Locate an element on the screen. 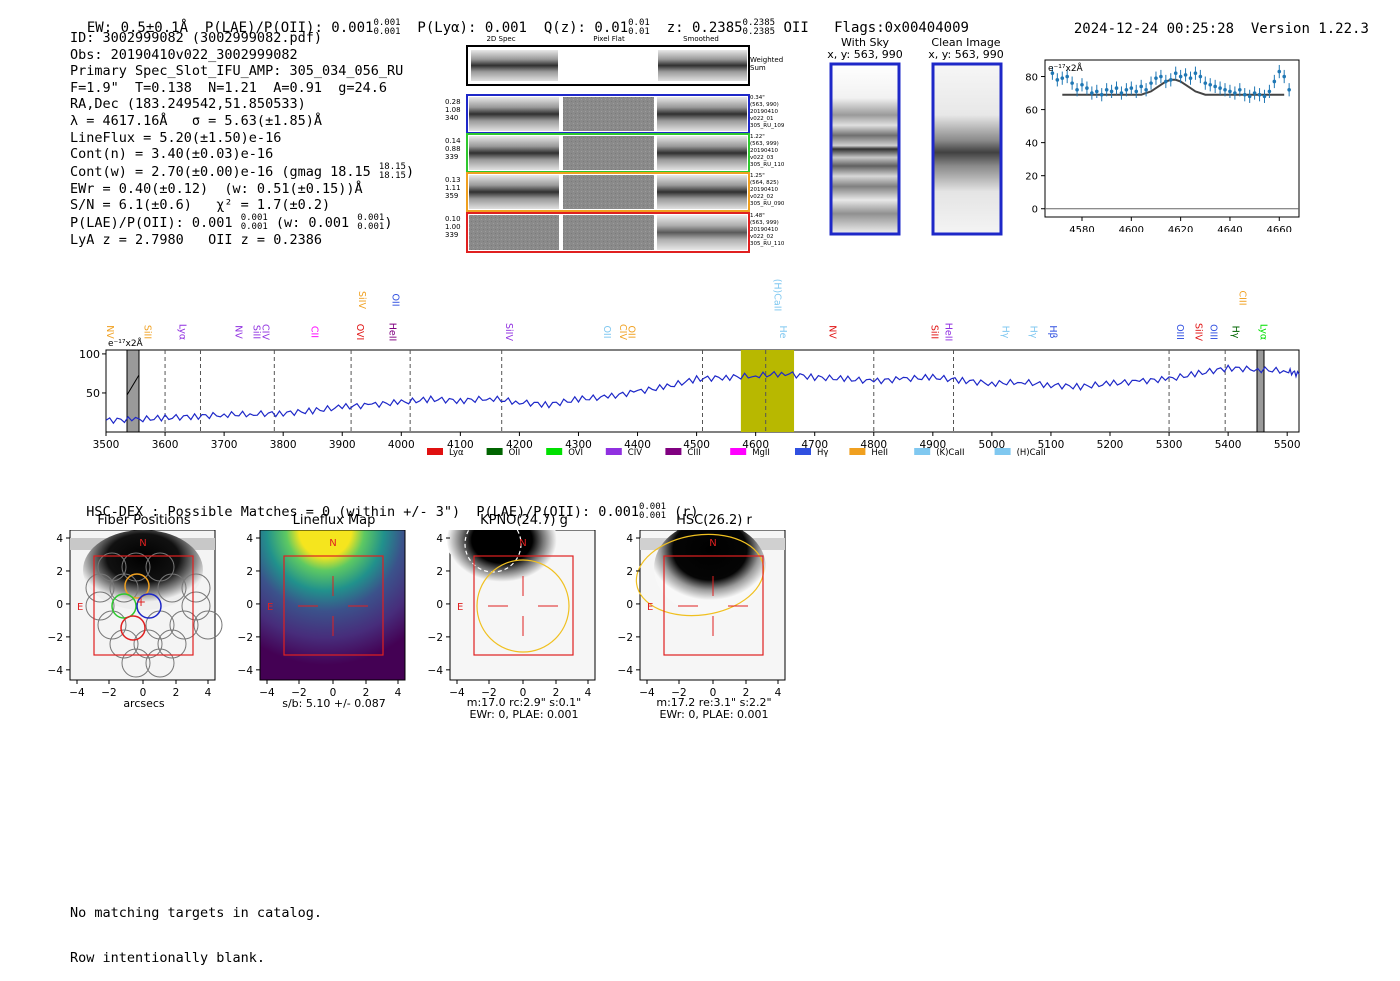 This screenshot has width=1400, height=981. map3-title: HSC(26.2) r is located at coordinates (714, 520).